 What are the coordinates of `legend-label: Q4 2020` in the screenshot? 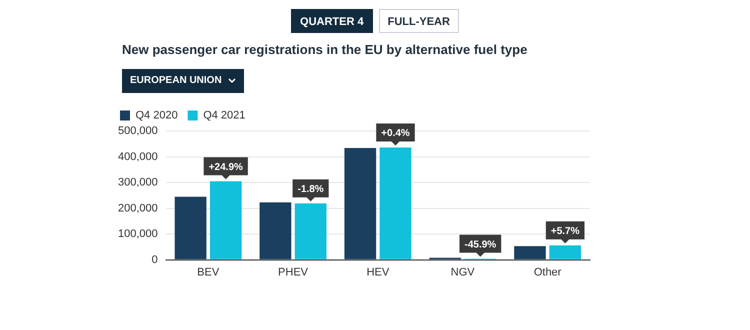 It's located at (157, 116).